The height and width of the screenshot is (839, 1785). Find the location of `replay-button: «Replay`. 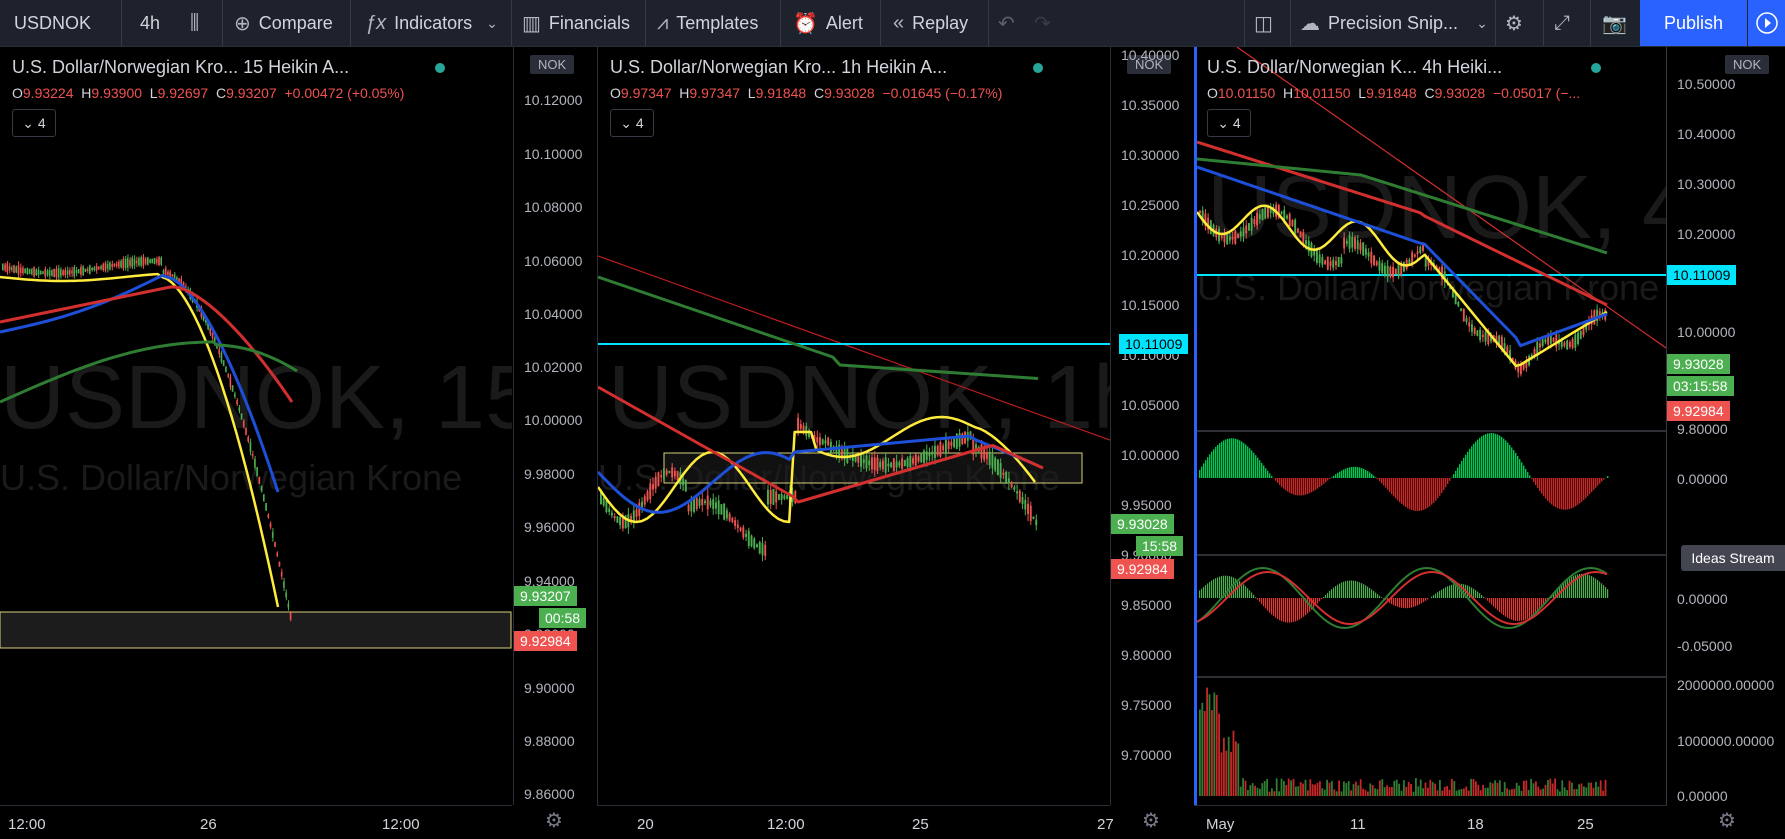

replay-button: «Replay is located at coordinates (930, 23).